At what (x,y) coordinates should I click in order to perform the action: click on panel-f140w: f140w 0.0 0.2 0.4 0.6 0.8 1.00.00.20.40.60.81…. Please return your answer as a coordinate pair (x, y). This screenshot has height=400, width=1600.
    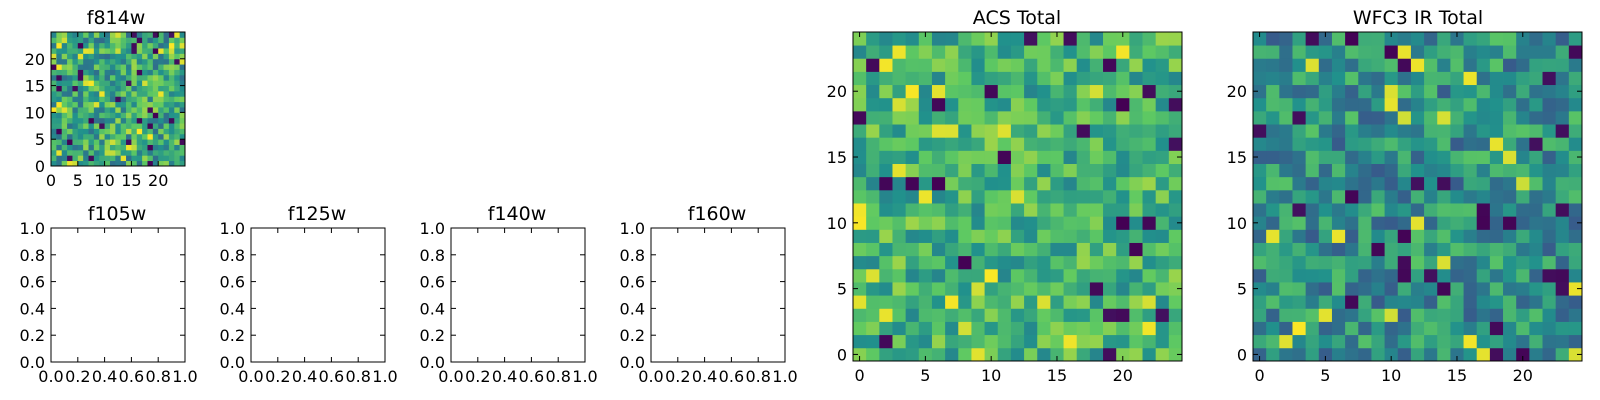
    Looking at the image, I should click on (509, 294).